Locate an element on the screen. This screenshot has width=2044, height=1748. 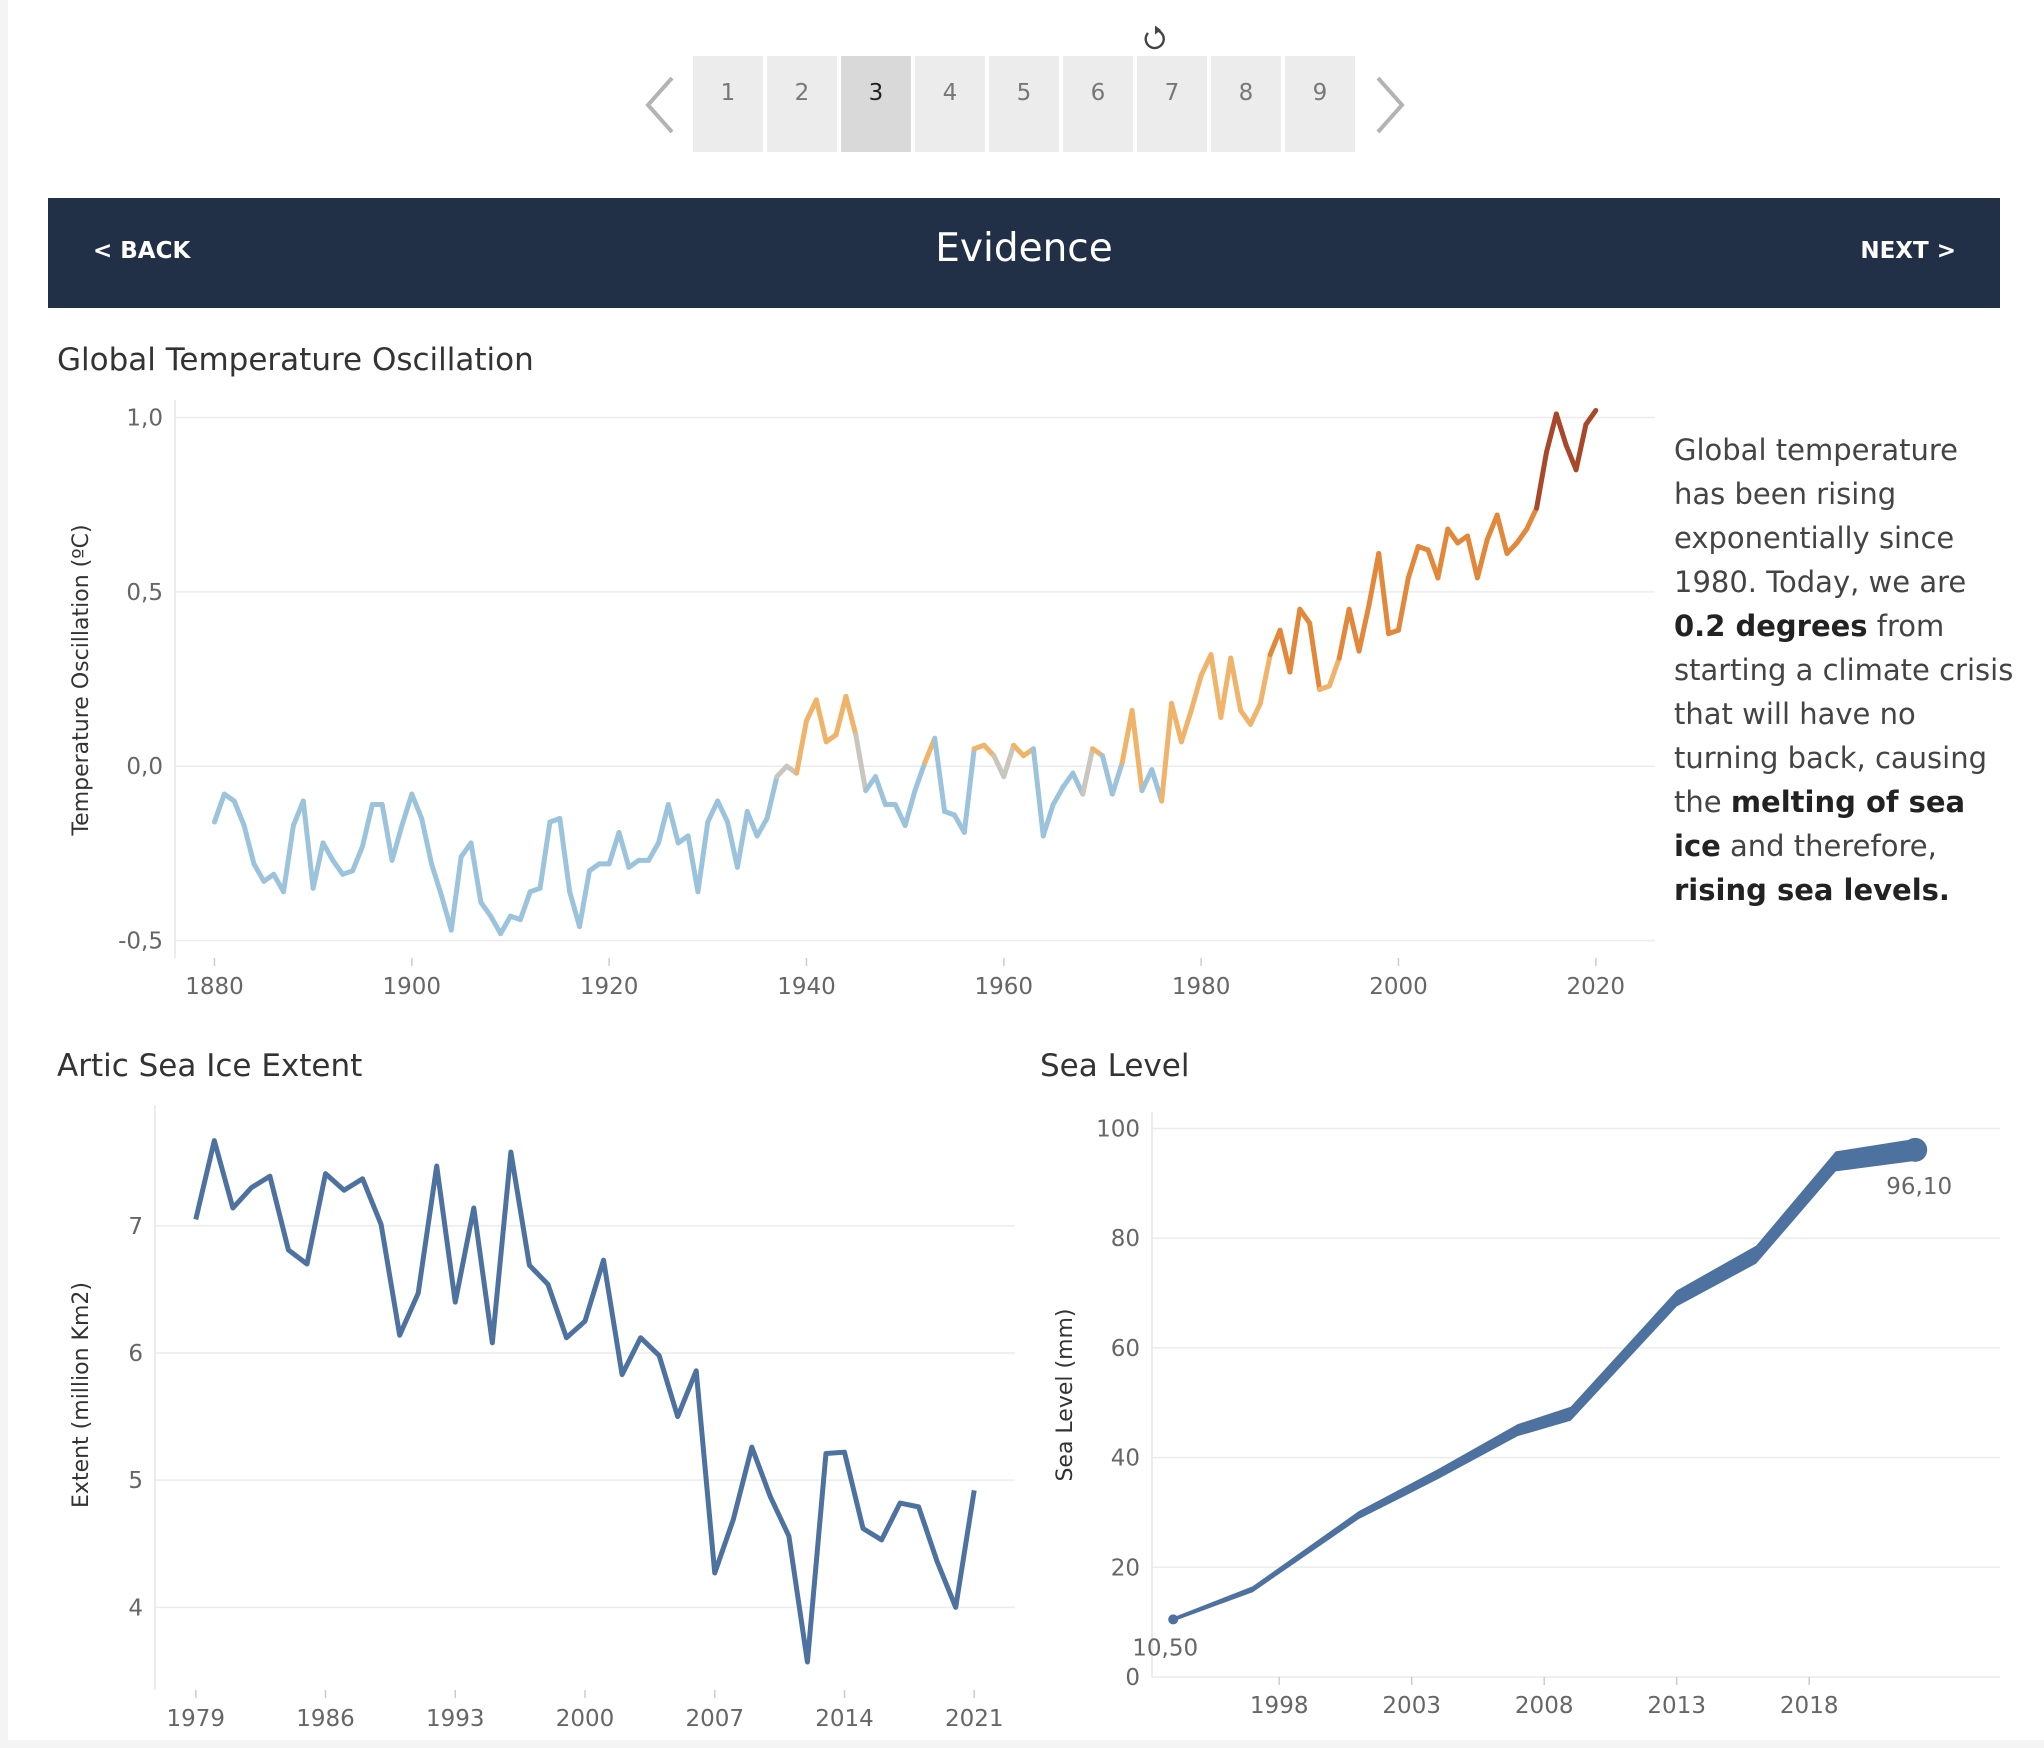
story-tab-1: 1 is located at coordinates (728, 104).